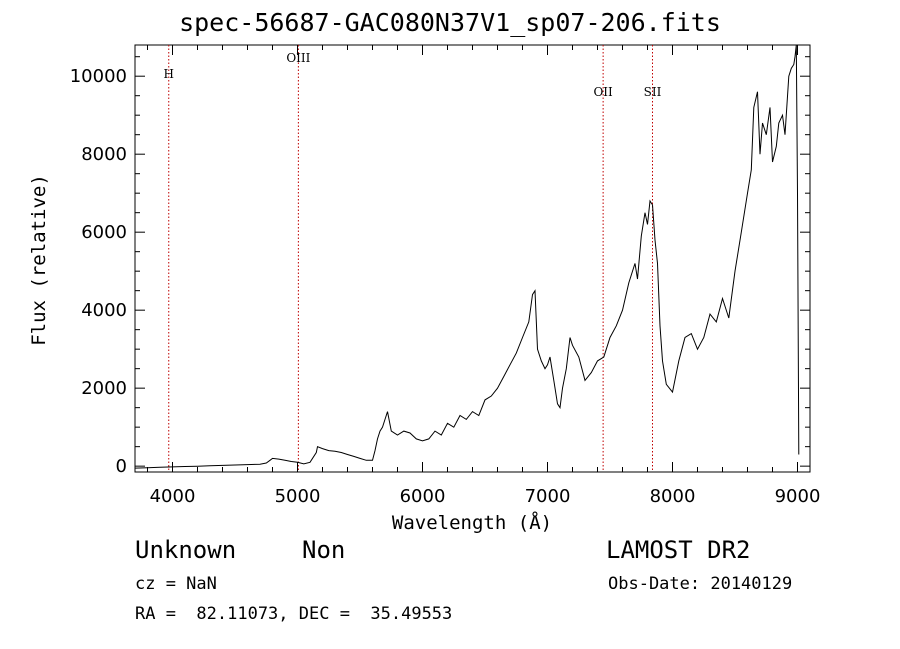 The image size is (900, 649). Describe the element at coordinates (423, 496) in the screenshot. I see `x-tick-label: 6000` at that location.